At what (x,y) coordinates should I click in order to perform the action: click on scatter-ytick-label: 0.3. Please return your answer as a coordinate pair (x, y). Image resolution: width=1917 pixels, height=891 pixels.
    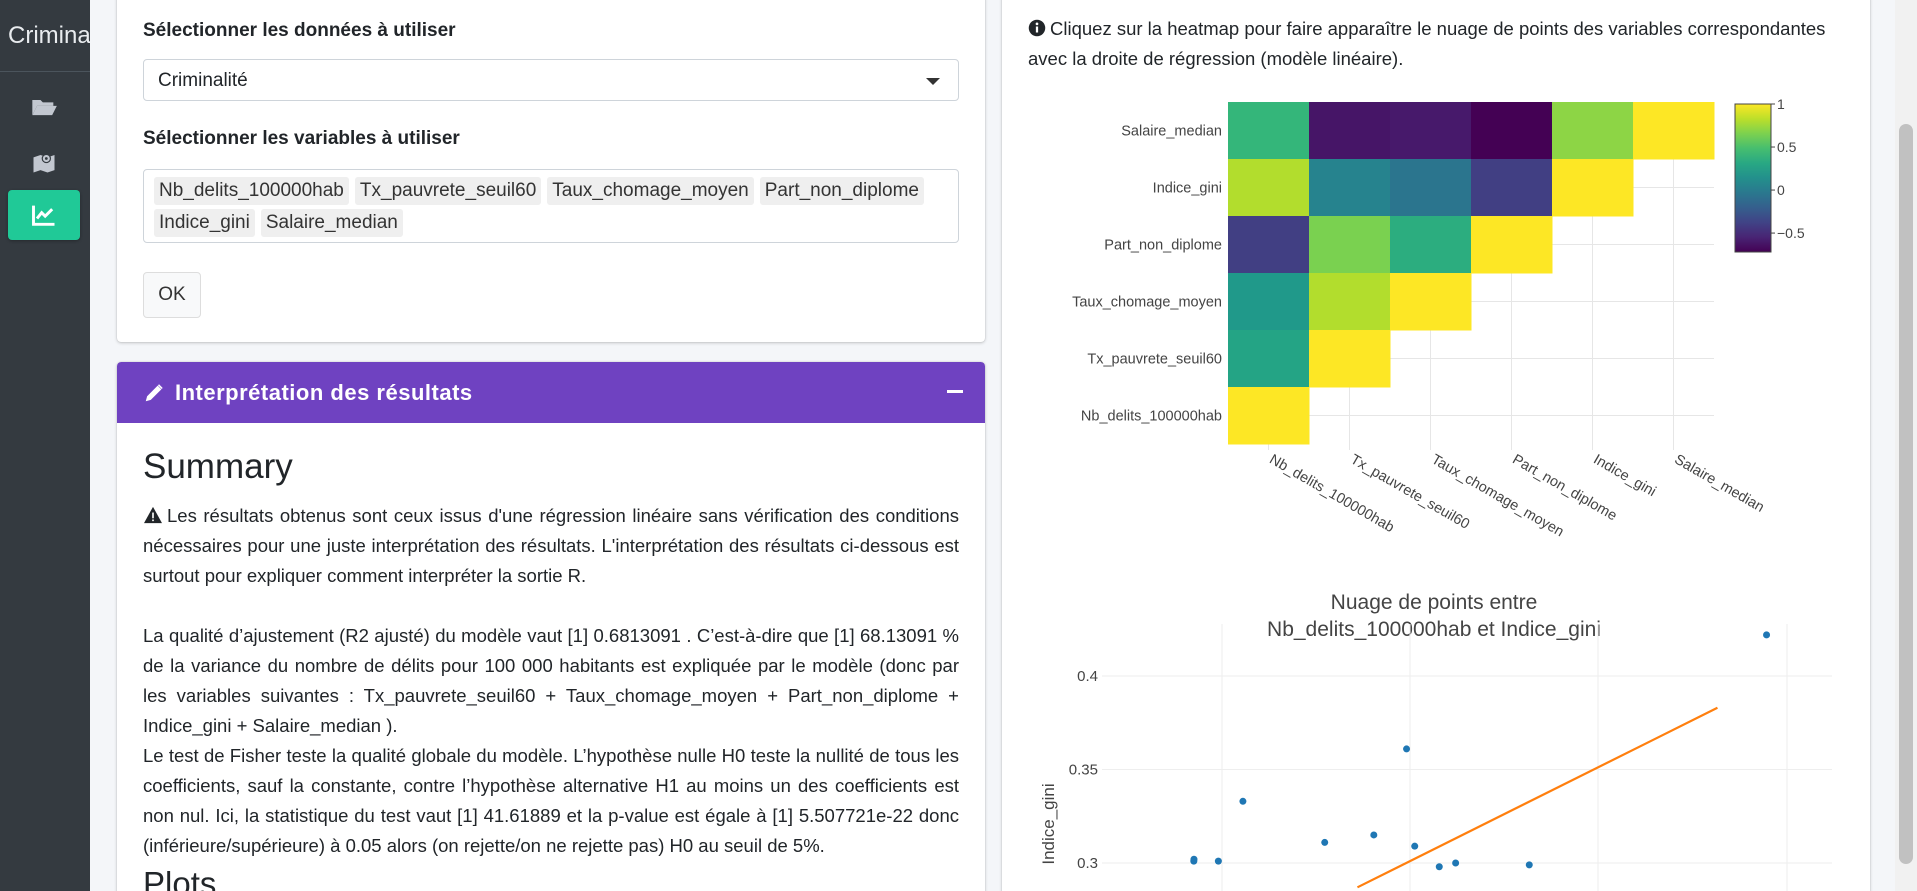
    Looking at the image, I should click on (1087, 863).